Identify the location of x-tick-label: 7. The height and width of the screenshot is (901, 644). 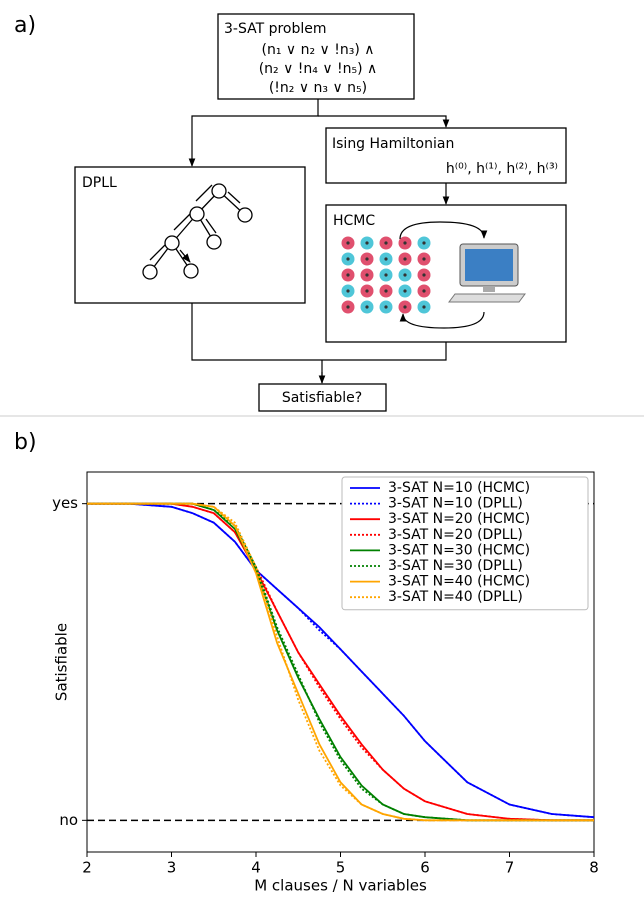
(510, 868).